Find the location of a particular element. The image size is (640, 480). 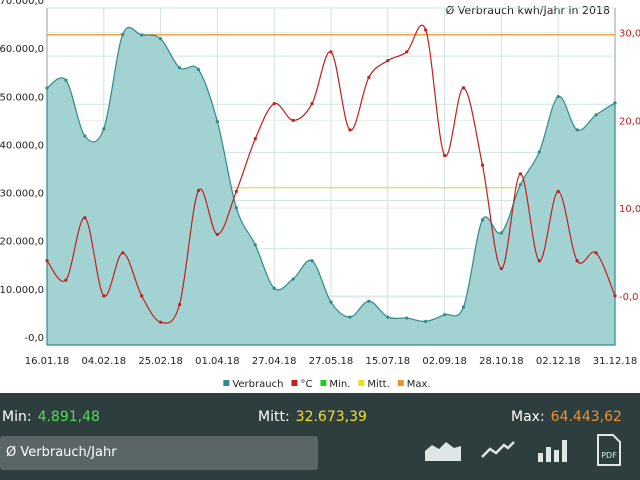

area-chart-button is located at coordinates (443, 450).